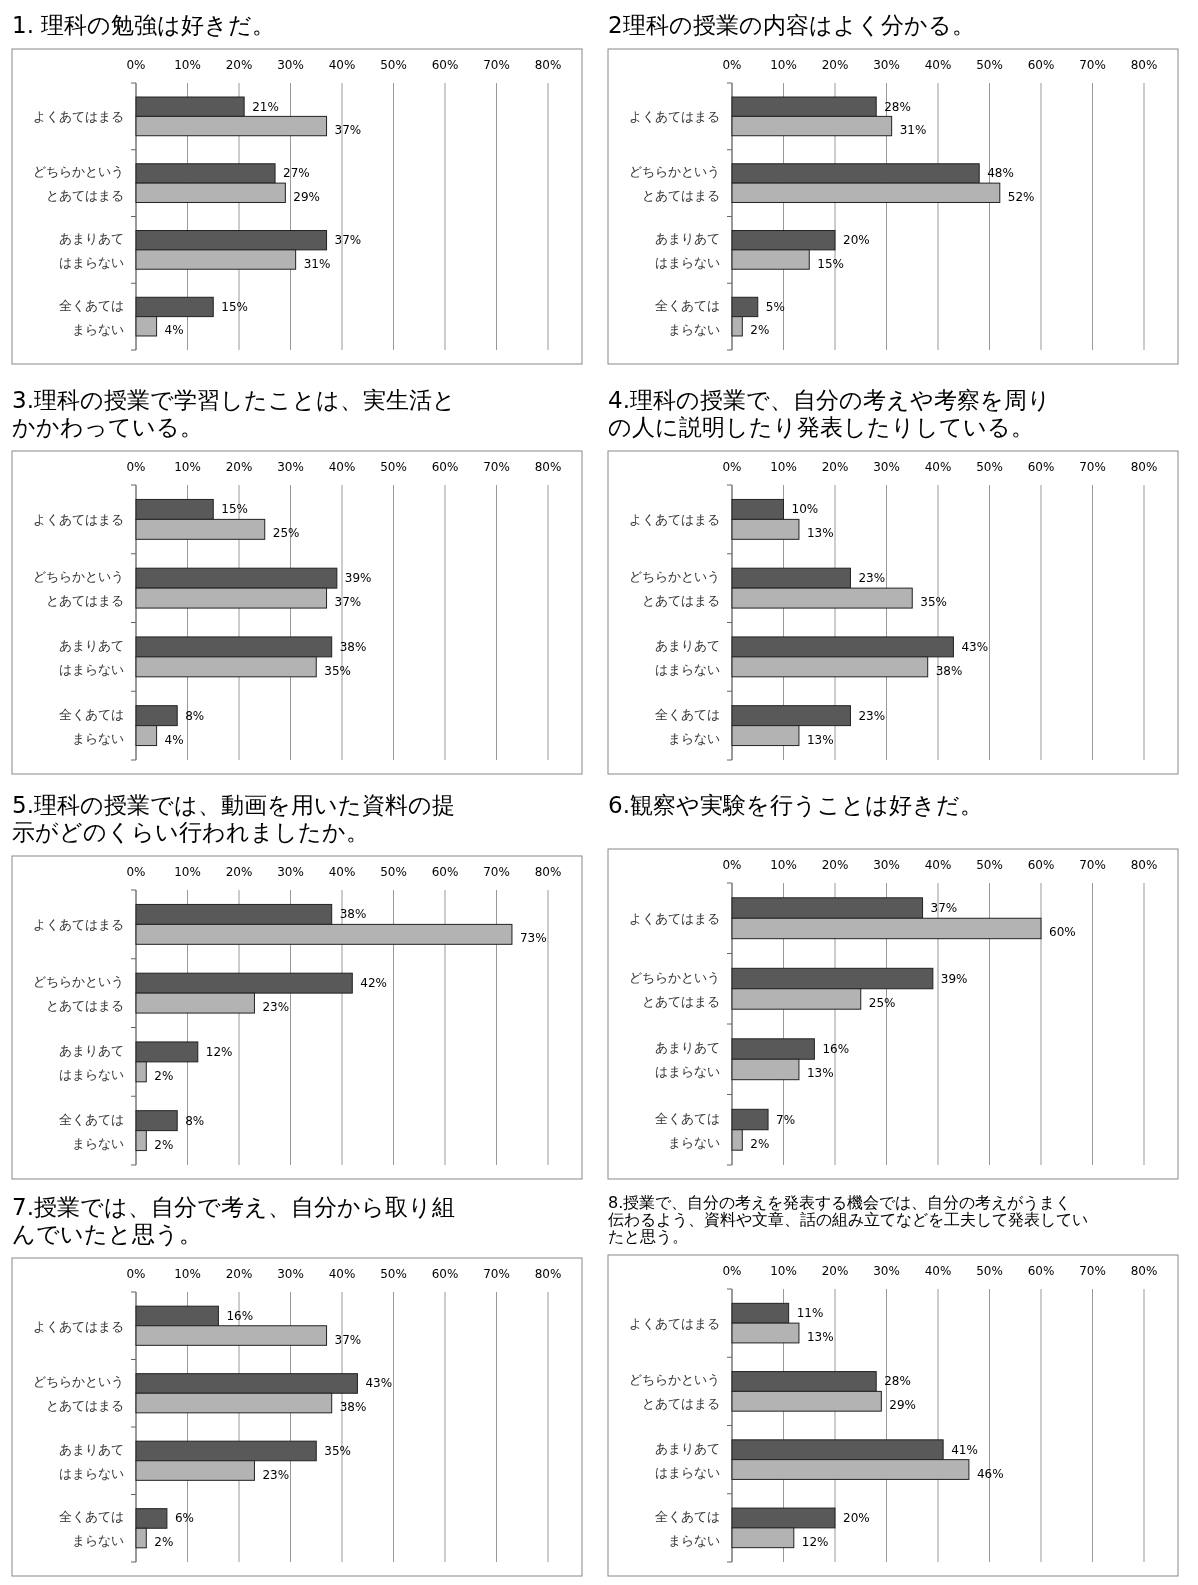 This screenshot has height=1585, width=1198. I want to click on data-label: 4%, so click(174, 739).